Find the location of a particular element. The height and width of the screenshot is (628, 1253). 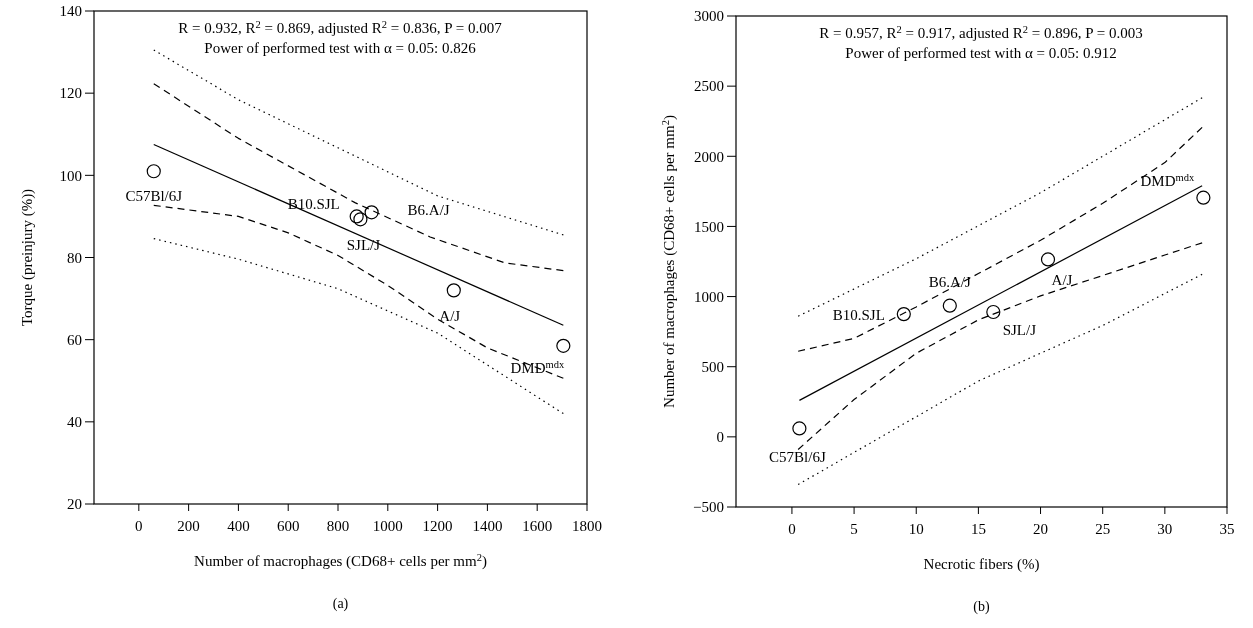

y-tick-label: 140 is located at coordinates (70, 11).